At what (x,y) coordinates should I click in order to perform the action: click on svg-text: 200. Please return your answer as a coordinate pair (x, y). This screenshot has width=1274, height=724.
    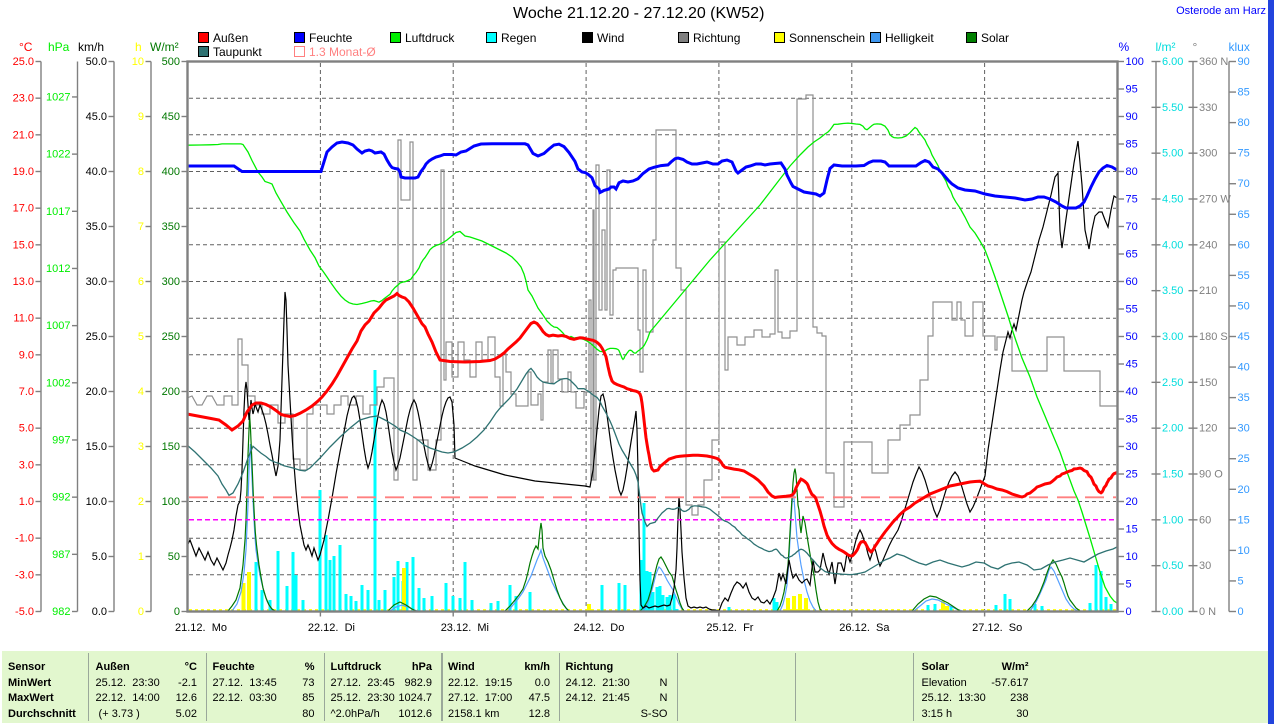
    Looking at the image, I should click on (171, 392).